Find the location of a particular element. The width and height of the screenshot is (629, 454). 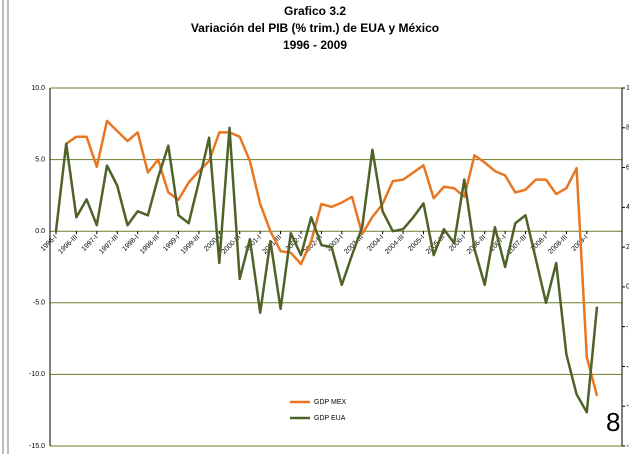

y2-tick-label: -2 is located at coordinates (627, 327).